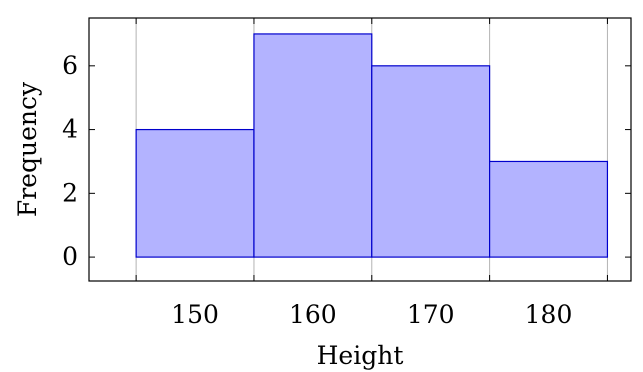 This screenshot has height=372, width=643. Describe the element at coordinates (549, 314) in the screenshot. I see `x-tick-label: 180` at that location.